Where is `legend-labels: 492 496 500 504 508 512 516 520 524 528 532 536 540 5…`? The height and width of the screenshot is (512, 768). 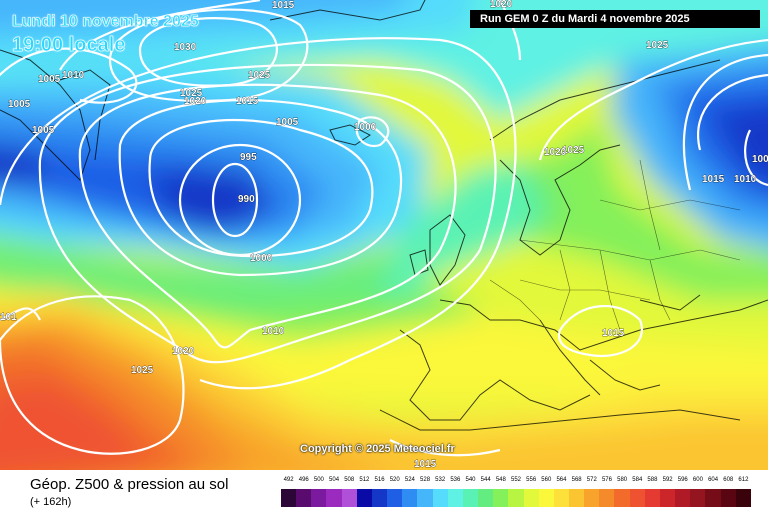
legend-labels: 492 496 500 504 508 512 516 520 524 528 532 536 540 5… is located at coordinates (516, 483).